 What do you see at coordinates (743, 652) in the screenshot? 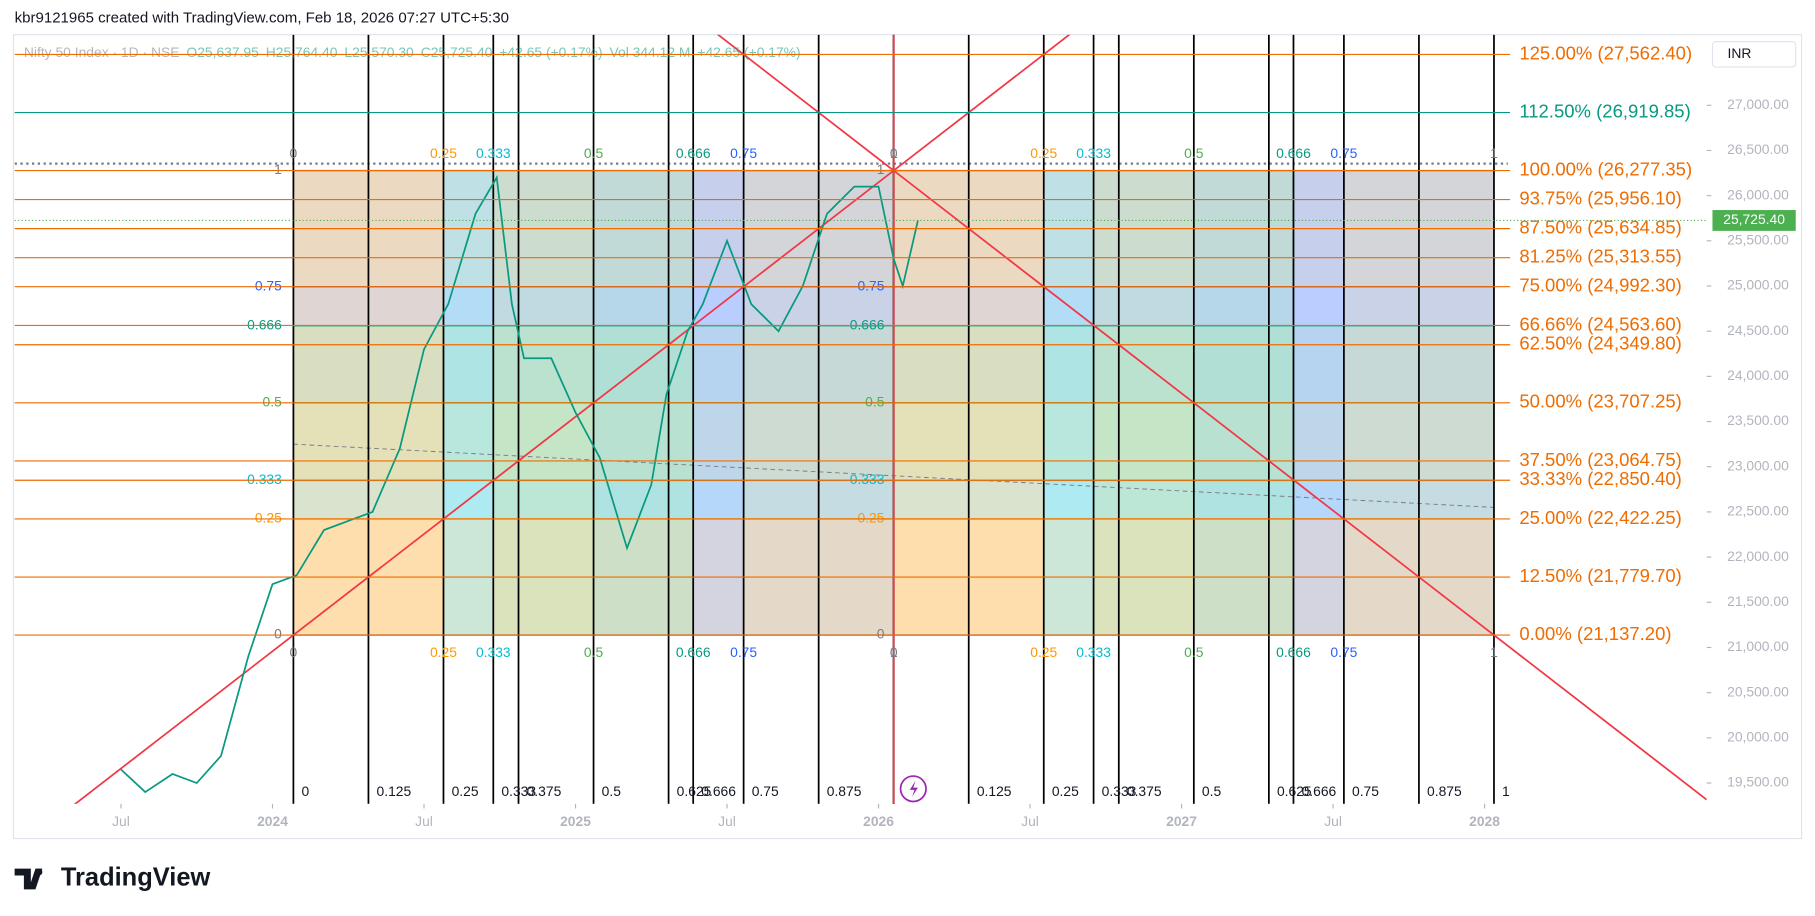
I see `time-ratio-bottom: 0.75` at bounding box center [743, 652].